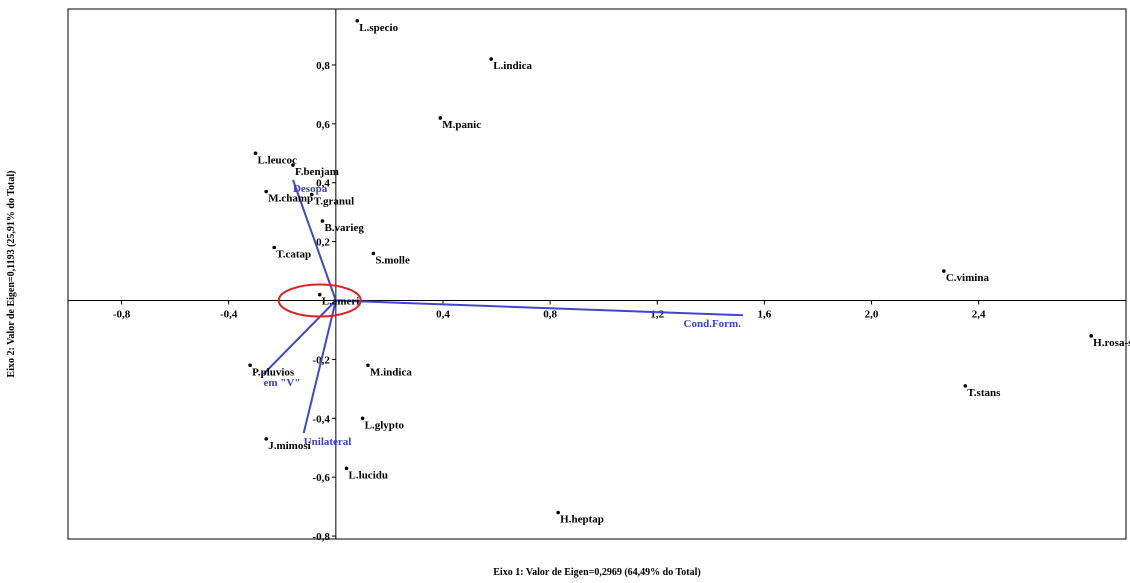  Describe the element at coordinates (122, 315) in the screenshot. I see `x-tick-label: -0,8` at that location.